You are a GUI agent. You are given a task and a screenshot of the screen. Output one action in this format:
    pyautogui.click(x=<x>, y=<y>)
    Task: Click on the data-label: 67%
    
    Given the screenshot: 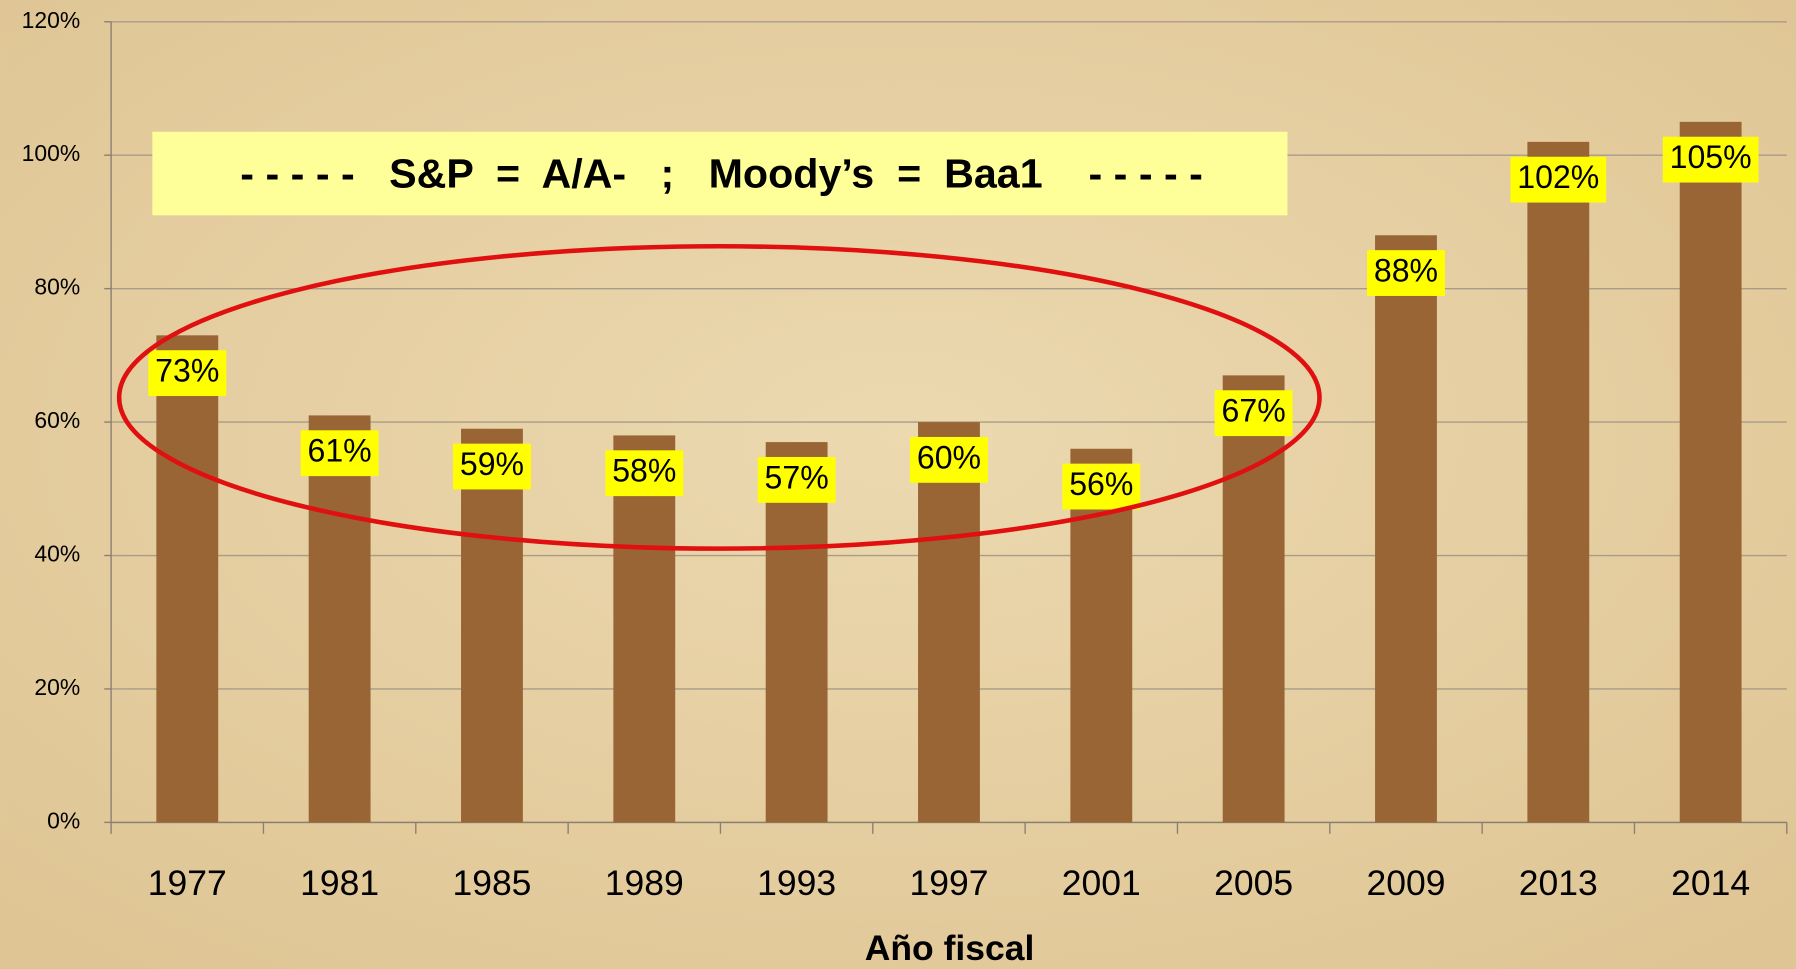 What is the action you would take?
    pyautogui.click(x=1254, y=411)
    